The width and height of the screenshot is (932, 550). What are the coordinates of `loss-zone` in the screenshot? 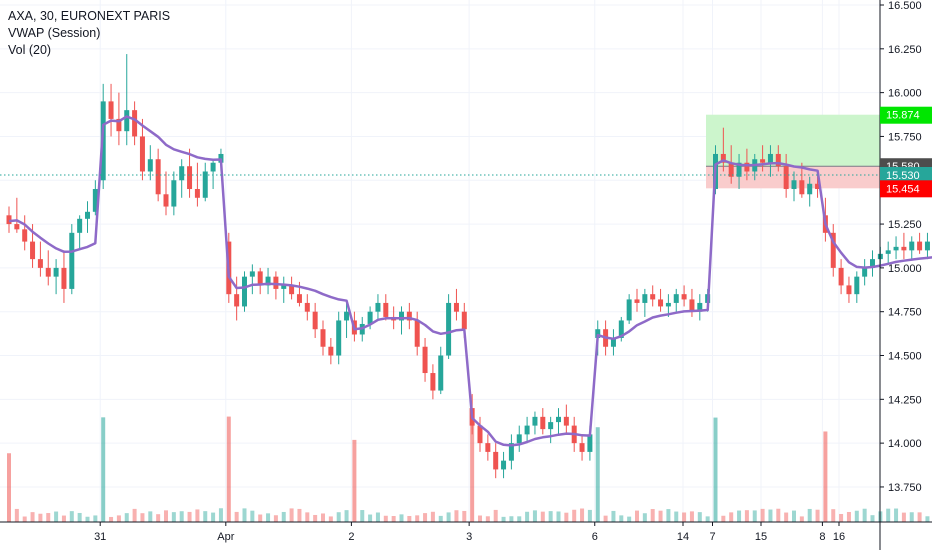 It's located at (793, 177).